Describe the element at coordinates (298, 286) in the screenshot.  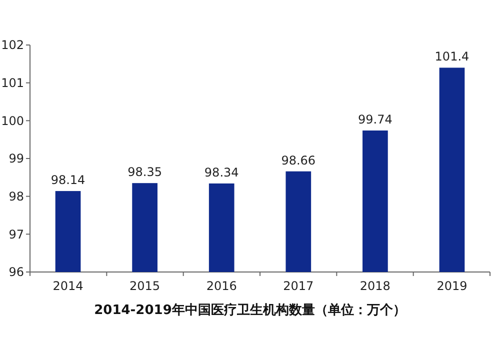
I see `x-tick-label: 2017` at that location.